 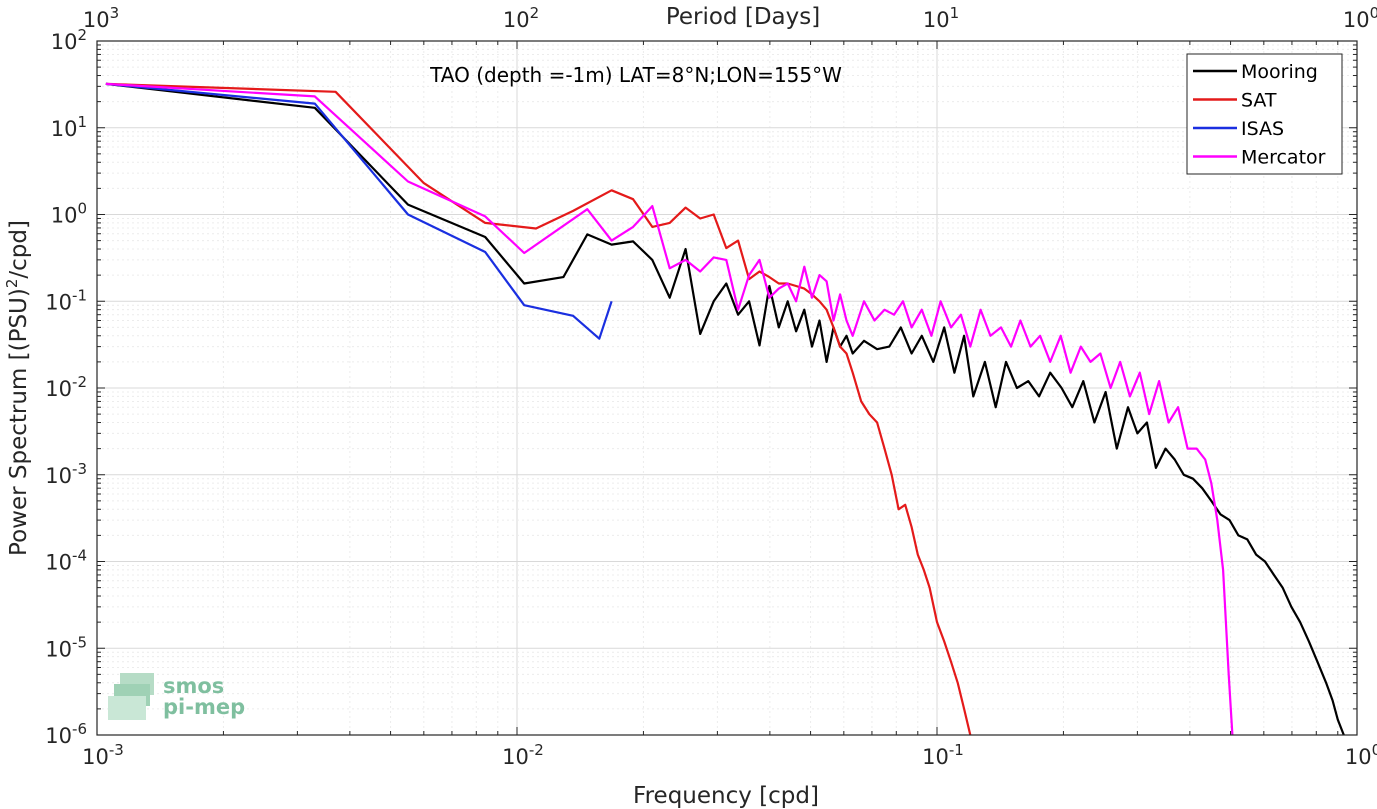 What do you see at coordinates (635, 75) in the screenshot?
I see `chart-title: TAO (depth =-1m) LAT=8°N;LON=155°W` at bounding box center [635, 75].